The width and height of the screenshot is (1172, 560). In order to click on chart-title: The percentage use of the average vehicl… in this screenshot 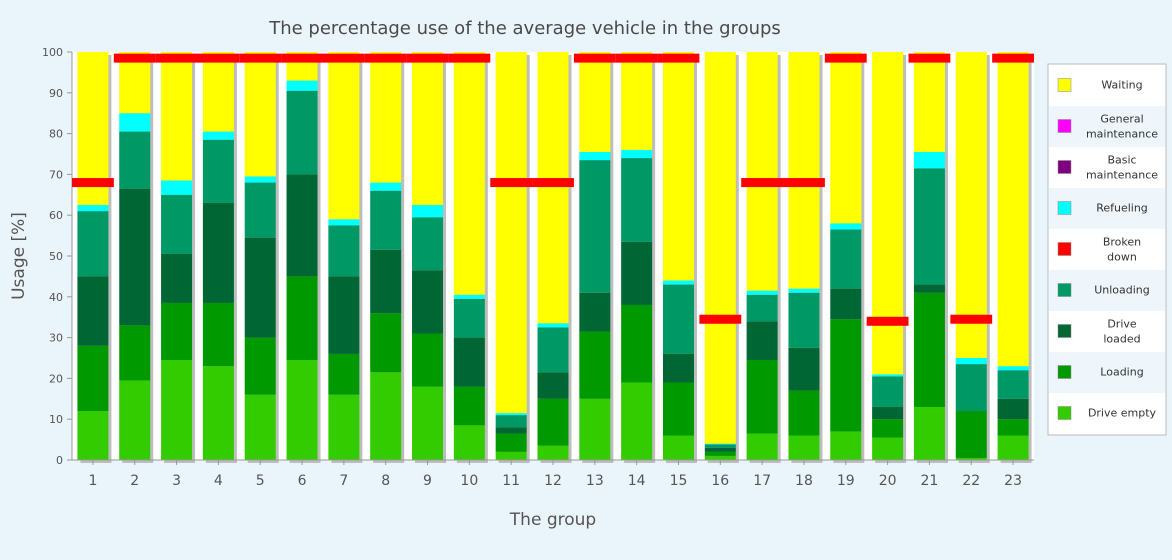, I will do `click(524, 28)`.